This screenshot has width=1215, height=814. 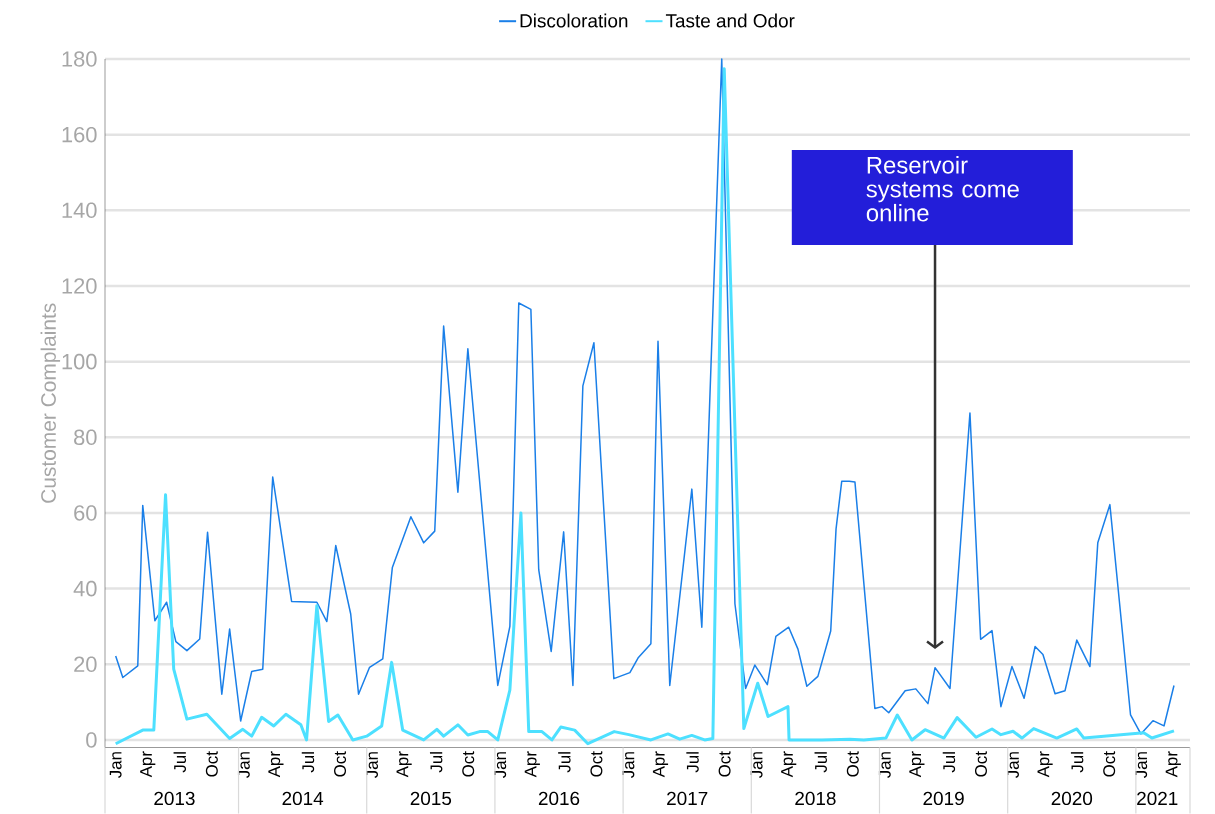 I want to click on y-tick-label: 60, so click(x=85, y=513).